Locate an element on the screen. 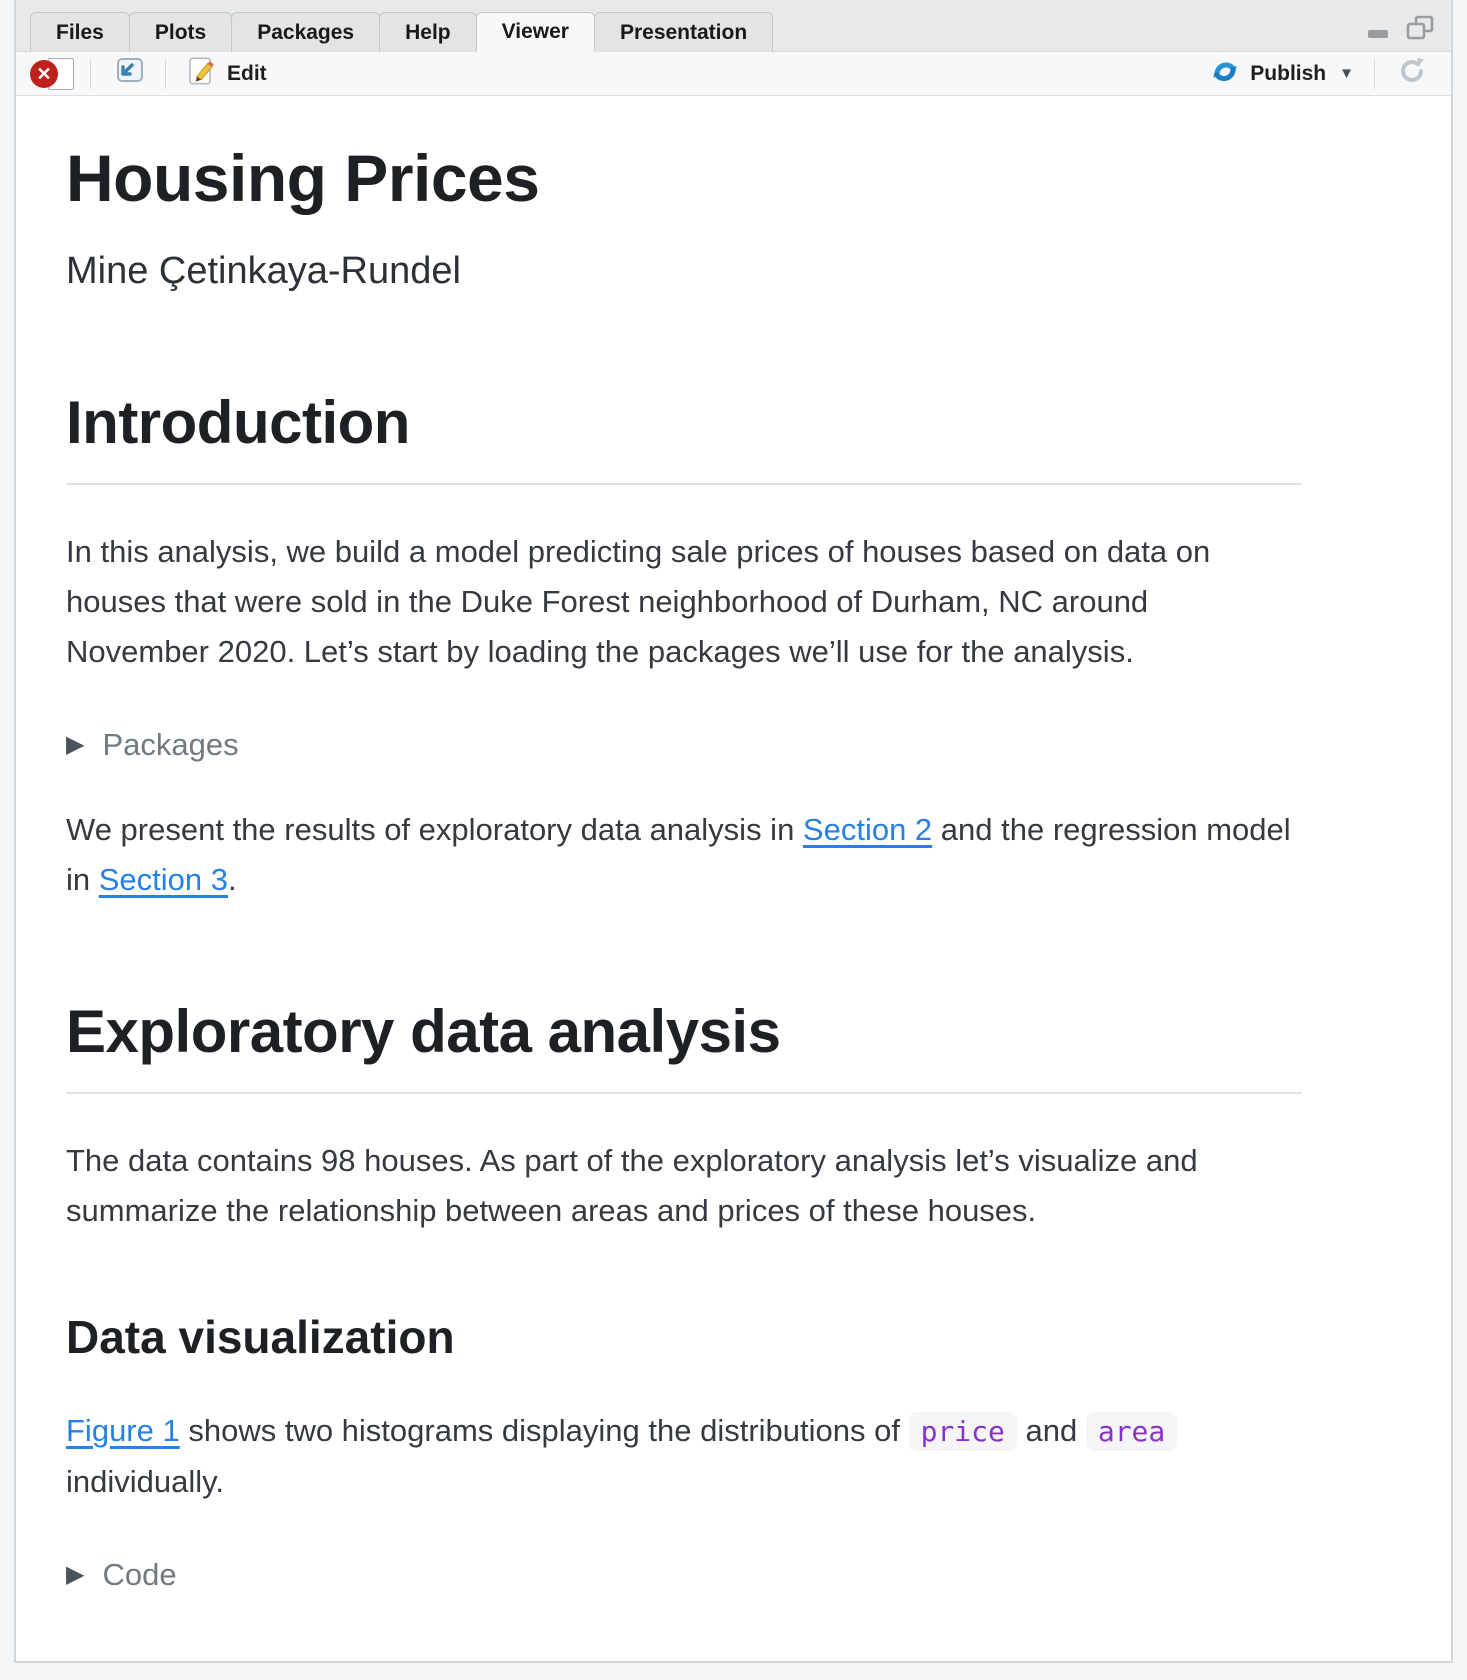  pane-window-controls is located at coordinates (1408, 33).